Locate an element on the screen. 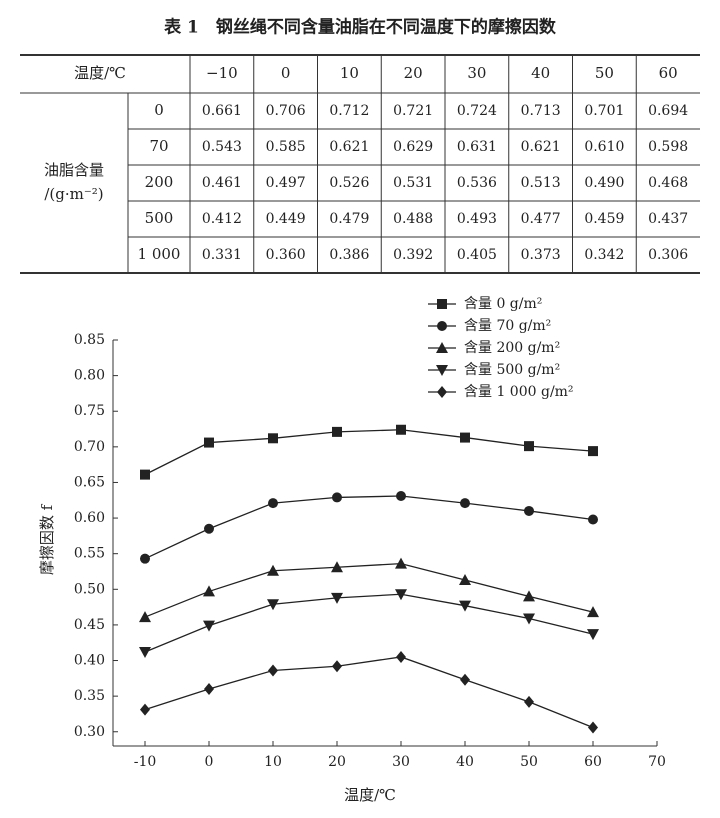 Image resolution: width=720 pixels, height=818 pixels. y-tick-label: 0.70 is located at coordinates (89, 447).